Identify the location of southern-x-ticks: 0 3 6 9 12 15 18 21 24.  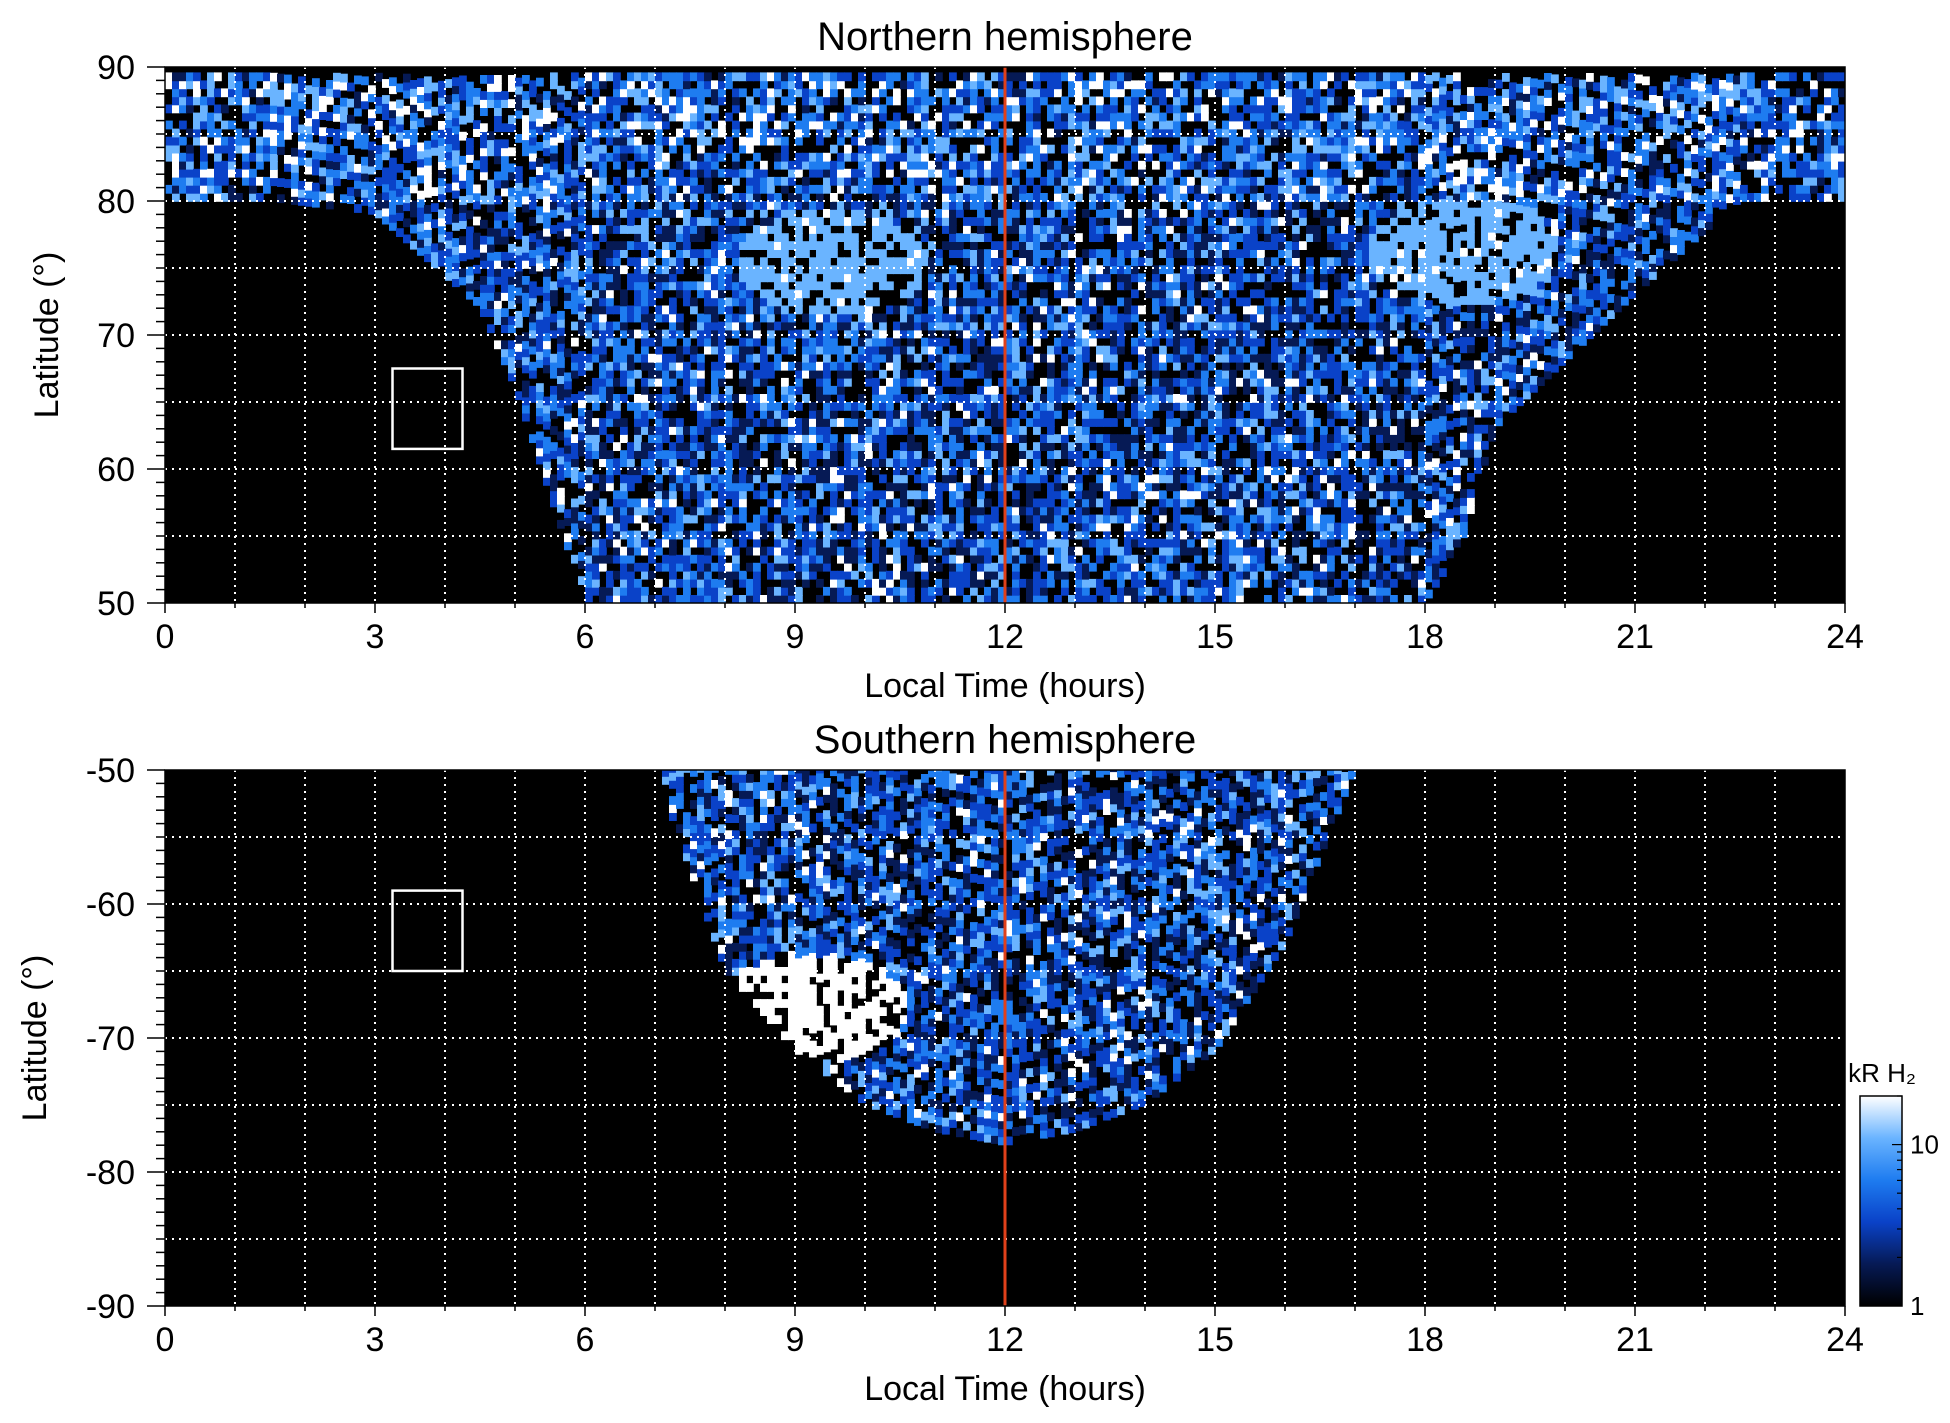
(1010, 1332).